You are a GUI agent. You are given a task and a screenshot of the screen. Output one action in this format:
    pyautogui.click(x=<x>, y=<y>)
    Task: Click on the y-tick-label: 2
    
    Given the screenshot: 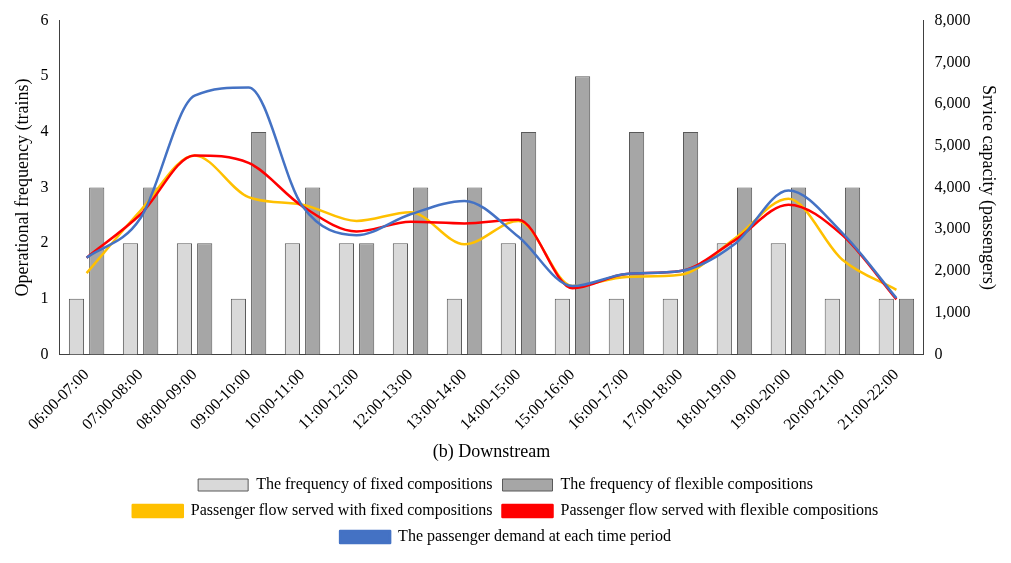 What is the action you would take?
    pyautogui.click(x=44, y=242)
    